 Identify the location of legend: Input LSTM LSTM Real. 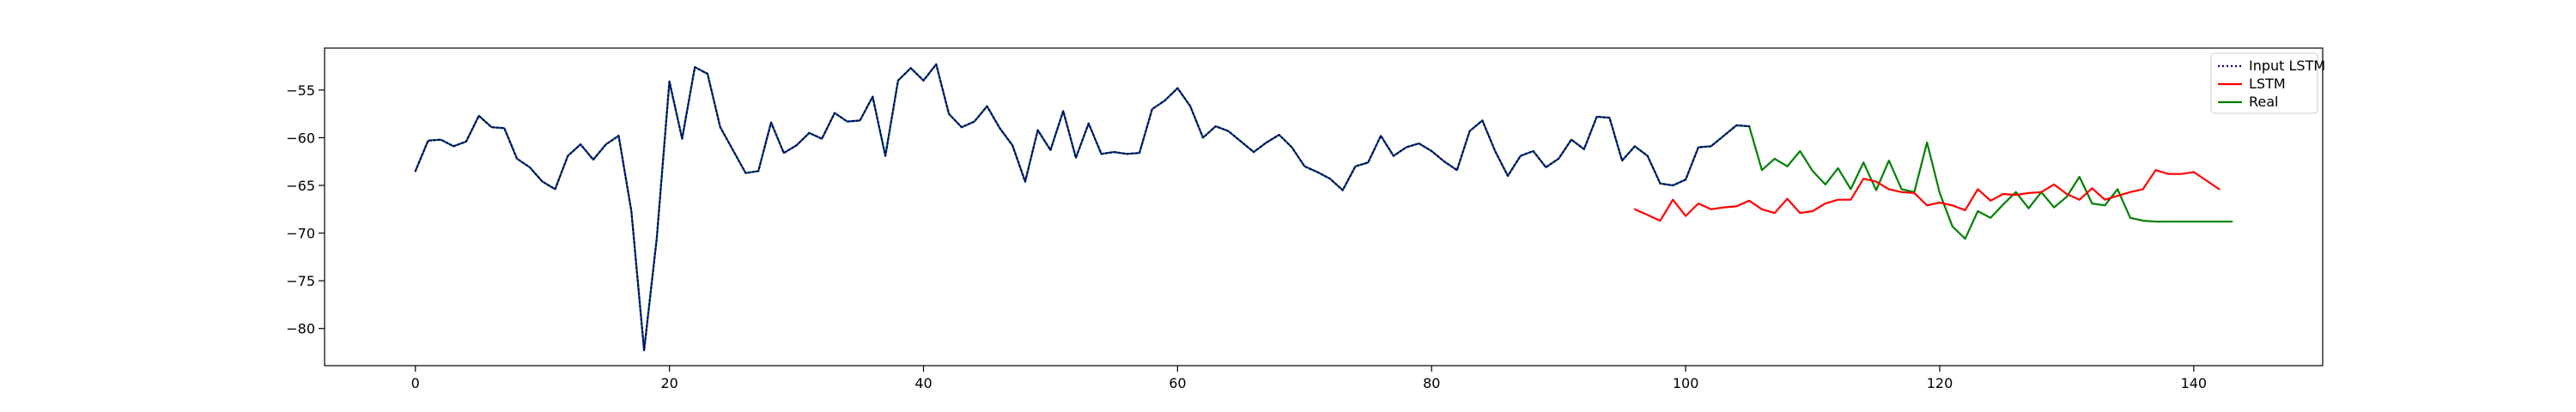
(2267, 83).